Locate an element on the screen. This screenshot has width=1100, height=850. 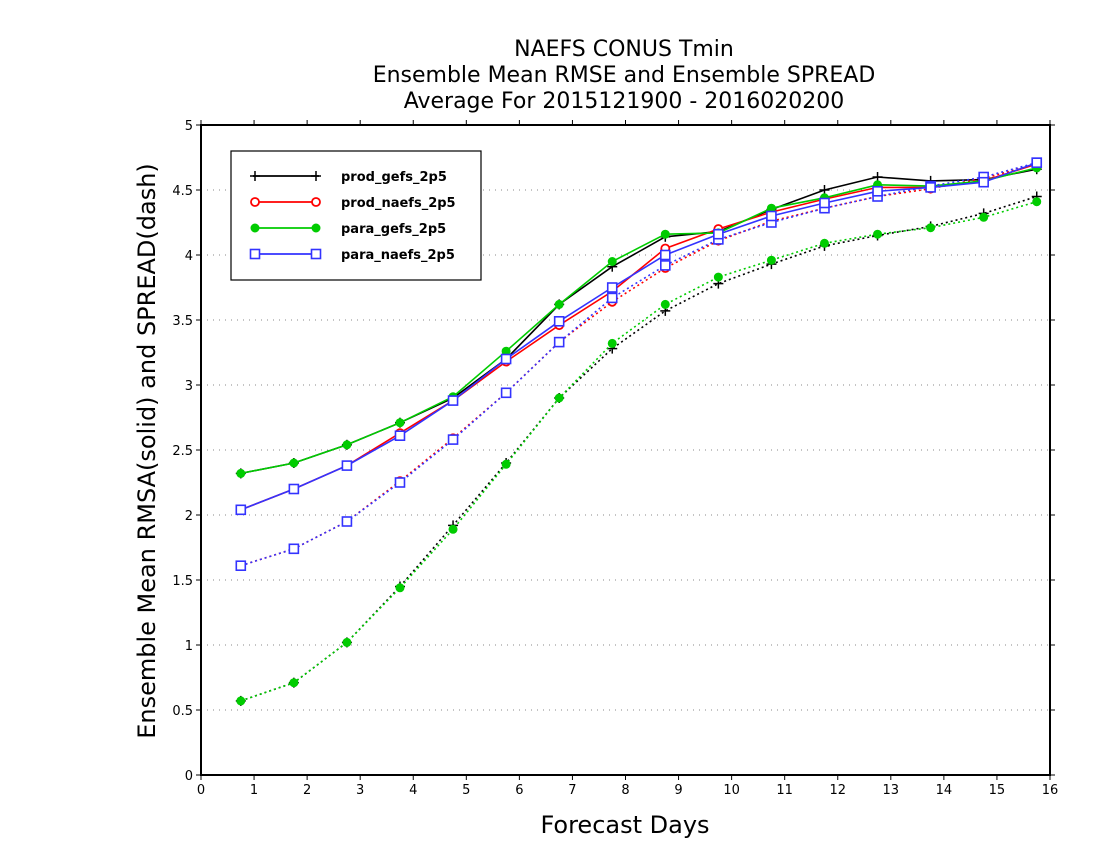
x-tick-label: 6 is located at coordinates (519, 790).